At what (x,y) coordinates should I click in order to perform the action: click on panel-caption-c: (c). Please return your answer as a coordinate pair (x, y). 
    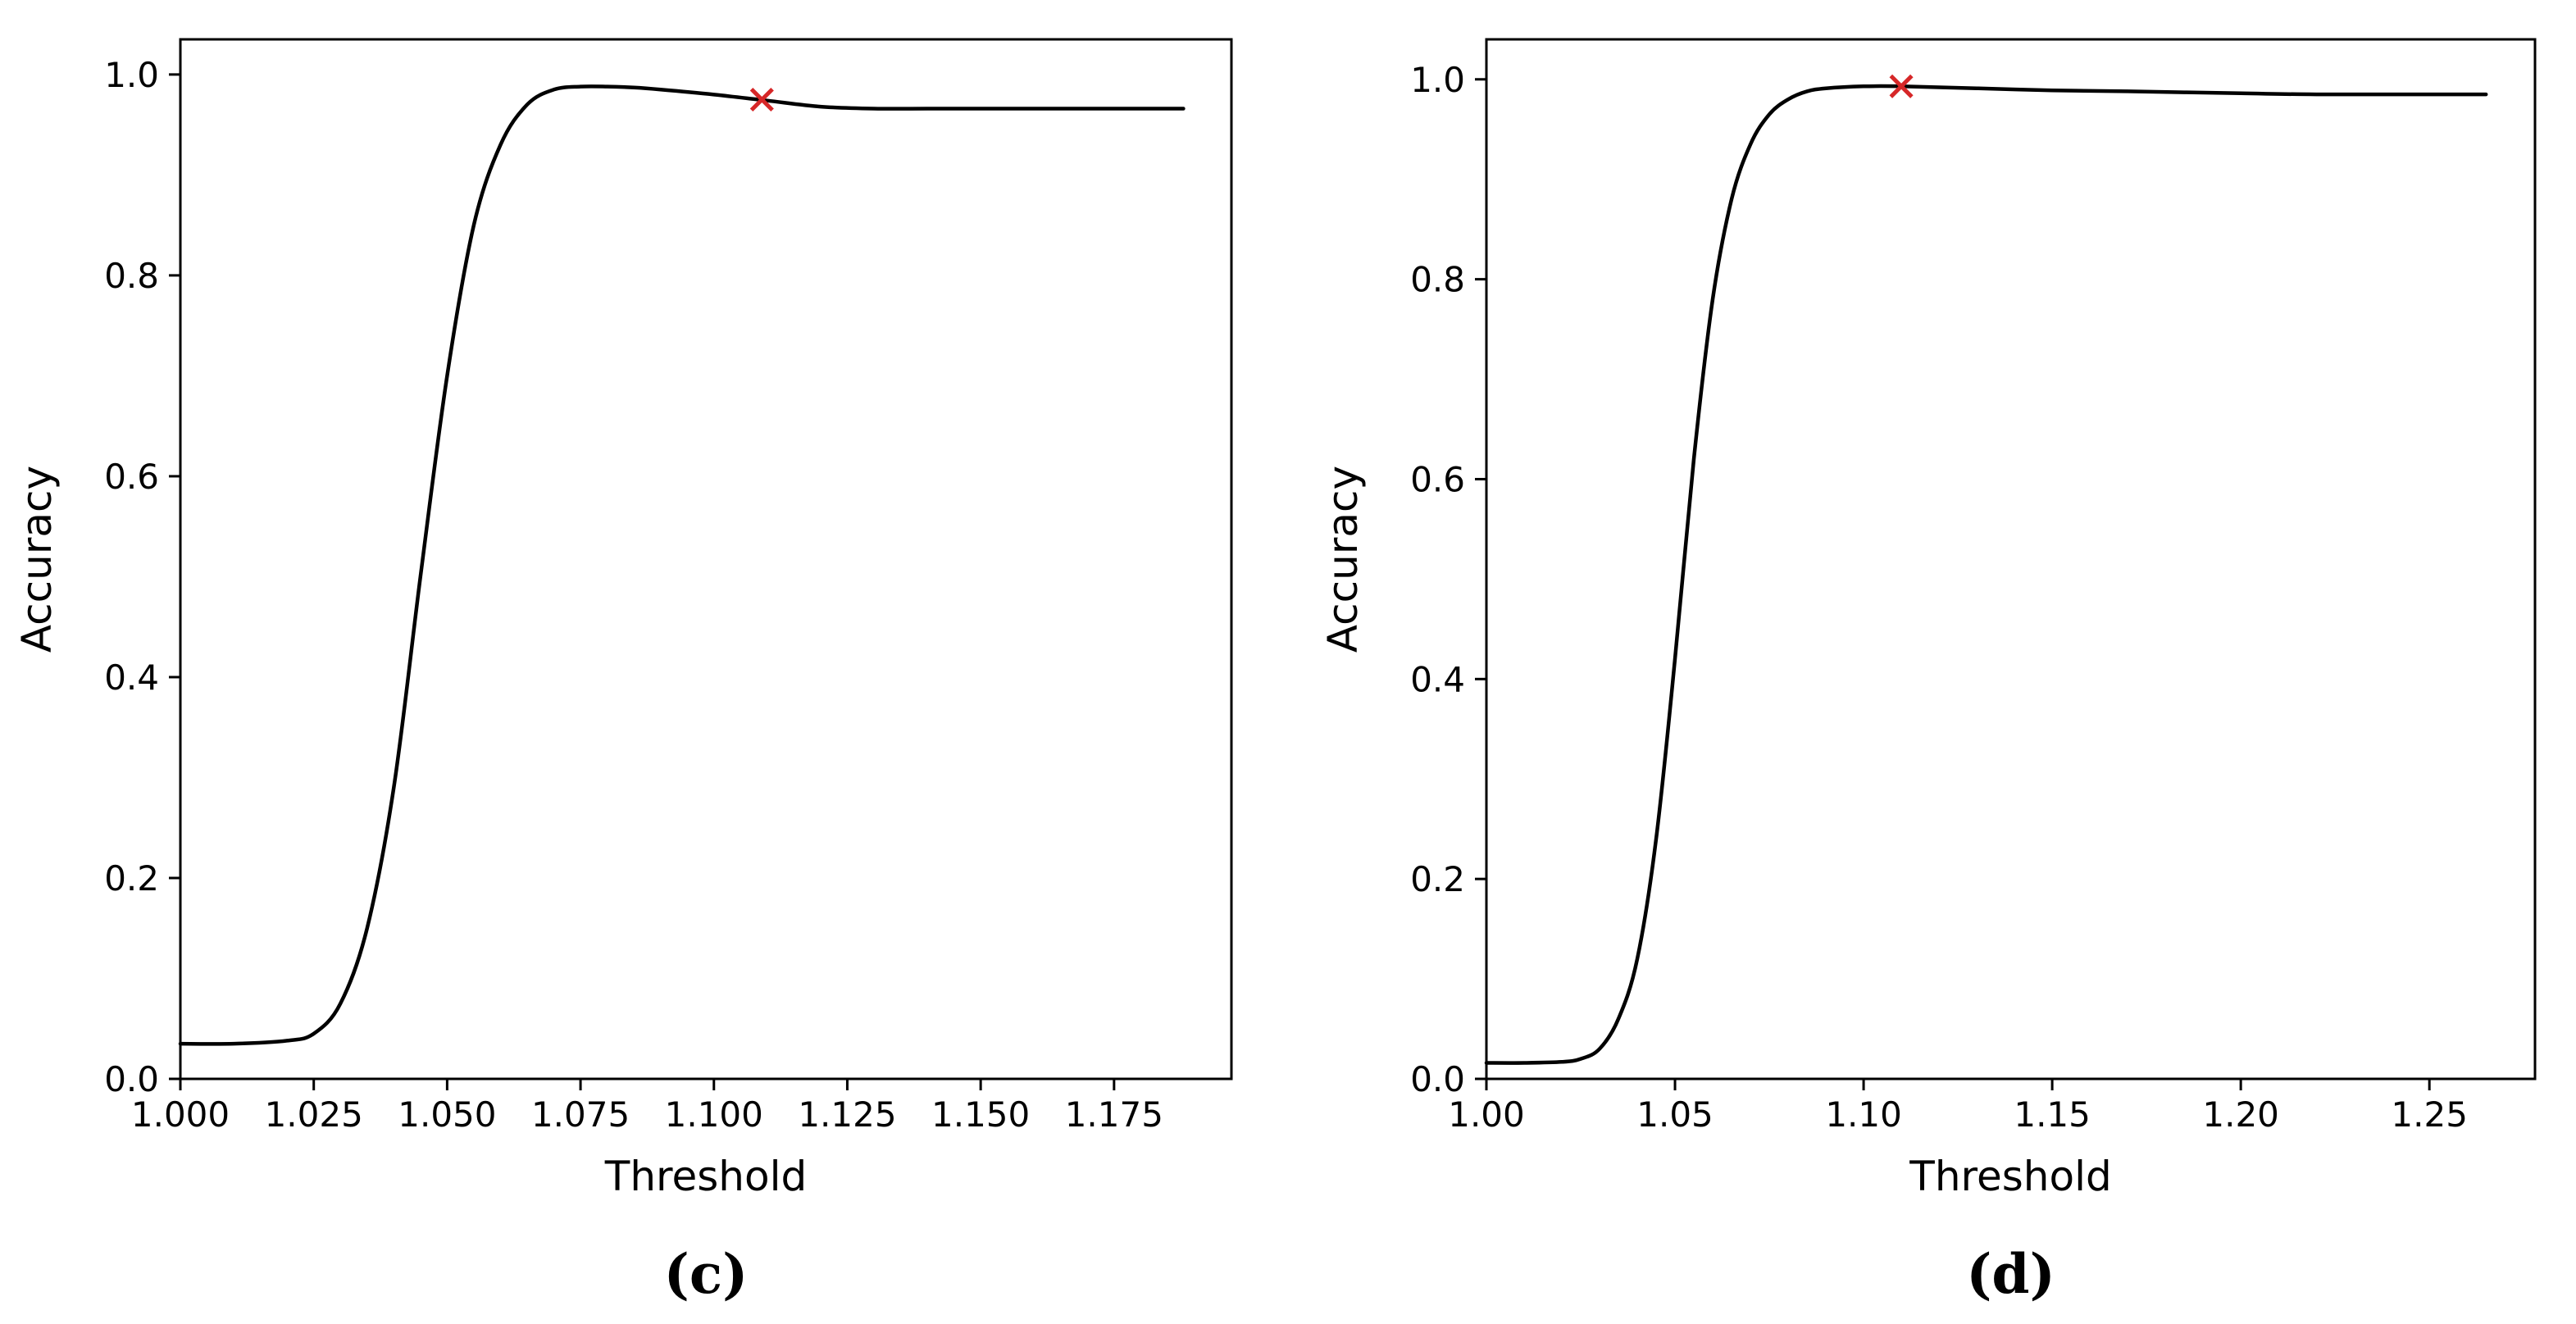
    Looking at the image, I should click on (706, 1274).